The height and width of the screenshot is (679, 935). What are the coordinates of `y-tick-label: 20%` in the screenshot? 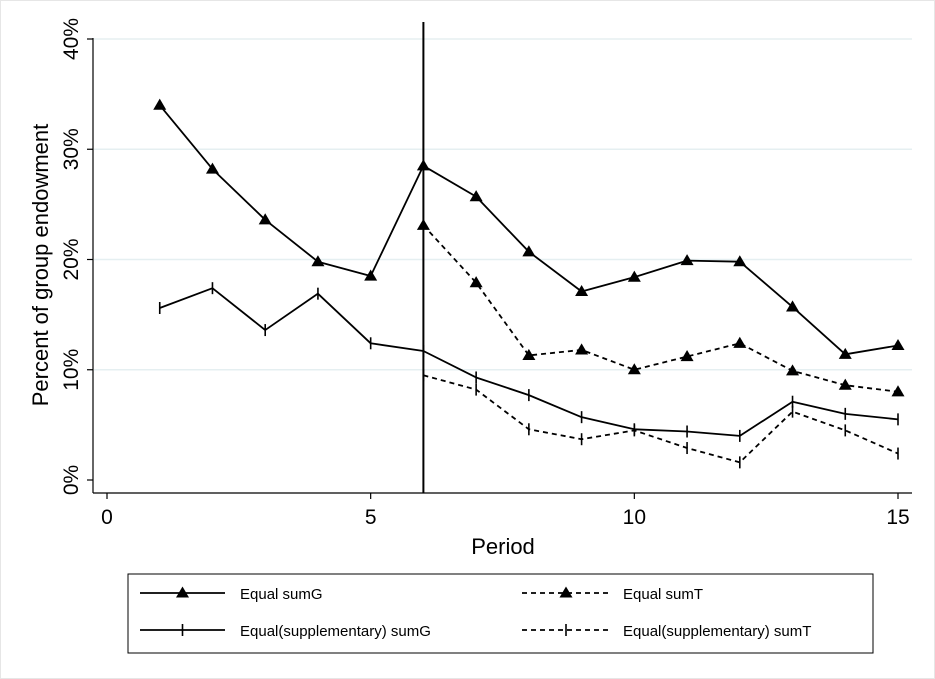 It's located at (71, 259).